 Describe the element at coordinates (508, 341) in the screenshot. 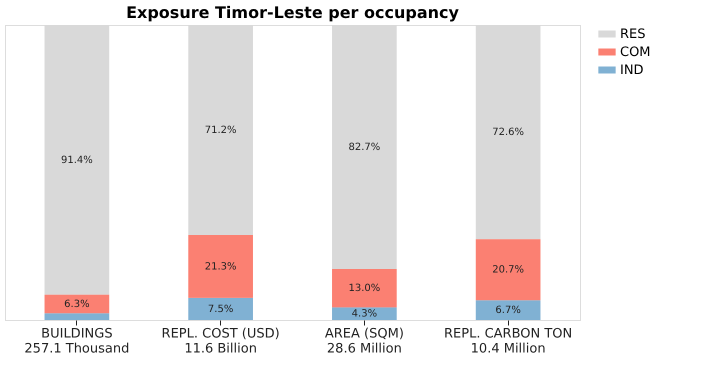

I see `x-tick-label: REPL. CARBON TON 10.4 Million` at that location.